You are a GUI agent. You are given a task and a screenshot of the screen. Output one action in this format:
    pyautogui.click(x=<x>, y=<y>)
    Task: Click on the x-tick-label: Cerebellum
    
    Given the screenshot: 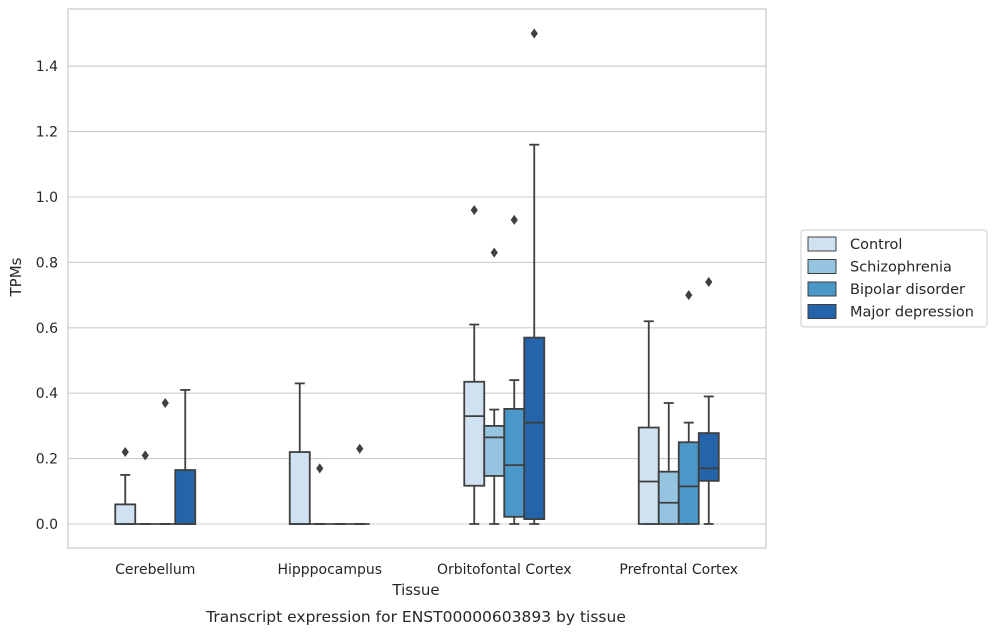 What is the action you would take?
    pyautogui.click(x=155, y=570)
    